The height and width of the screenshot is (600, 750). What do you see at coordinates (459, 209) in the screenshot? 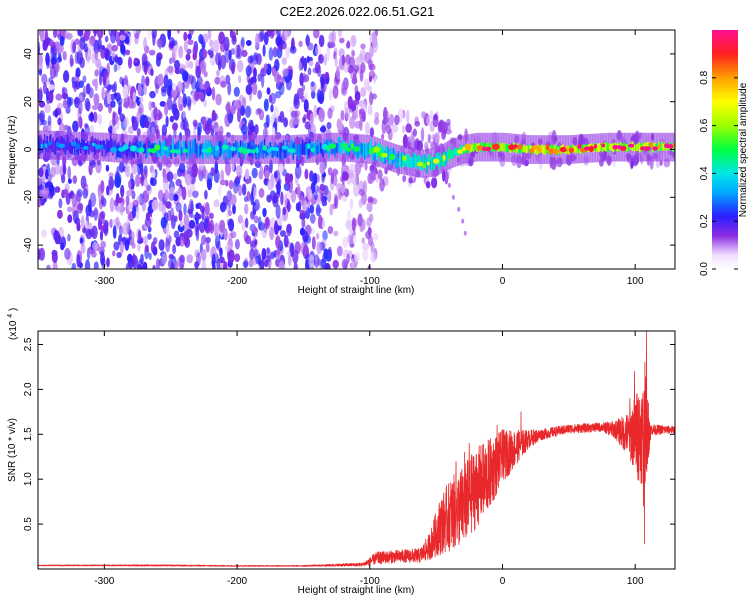
I see `spectrogram-scatter-spot` at bounding box center [459, 209].